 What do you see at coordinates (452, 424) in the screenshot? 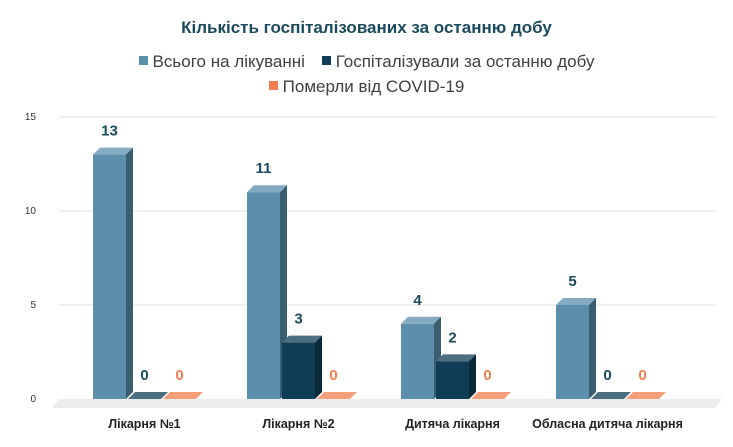
I see `x-category-label: Дитяча лікарня` at bounding box center [452, 424].